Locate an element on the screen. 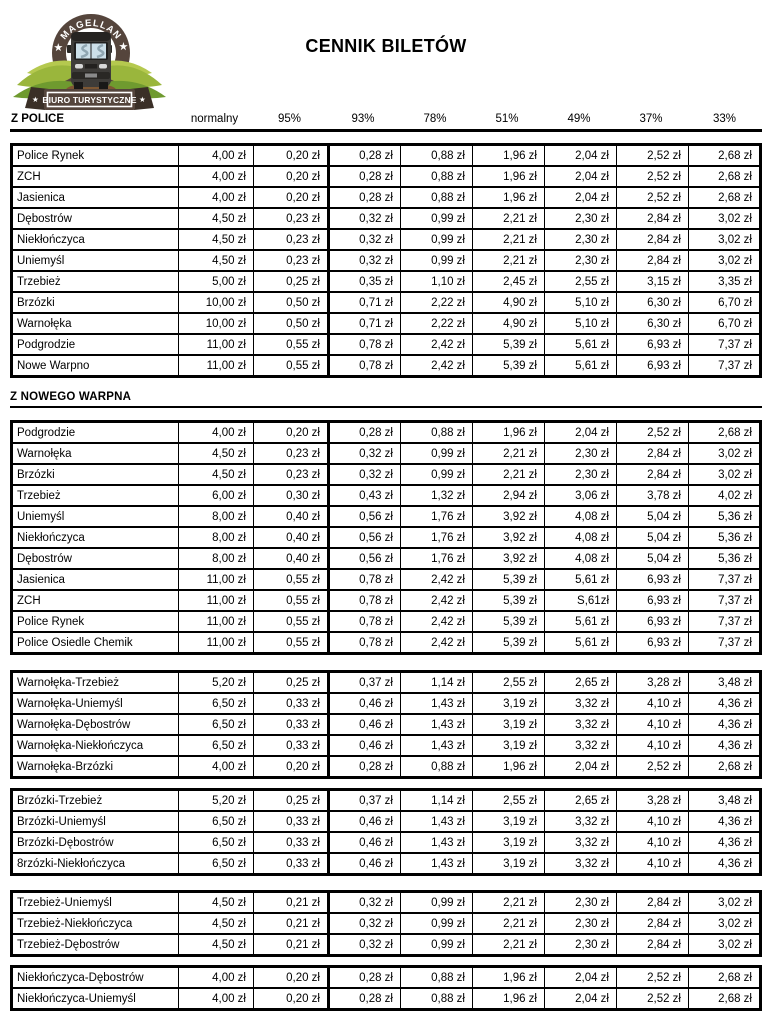 The height and width of the screenshot is (1024, 769). route-cell: Trzebież-Uniemyśl is located at coordinates (95, 902).